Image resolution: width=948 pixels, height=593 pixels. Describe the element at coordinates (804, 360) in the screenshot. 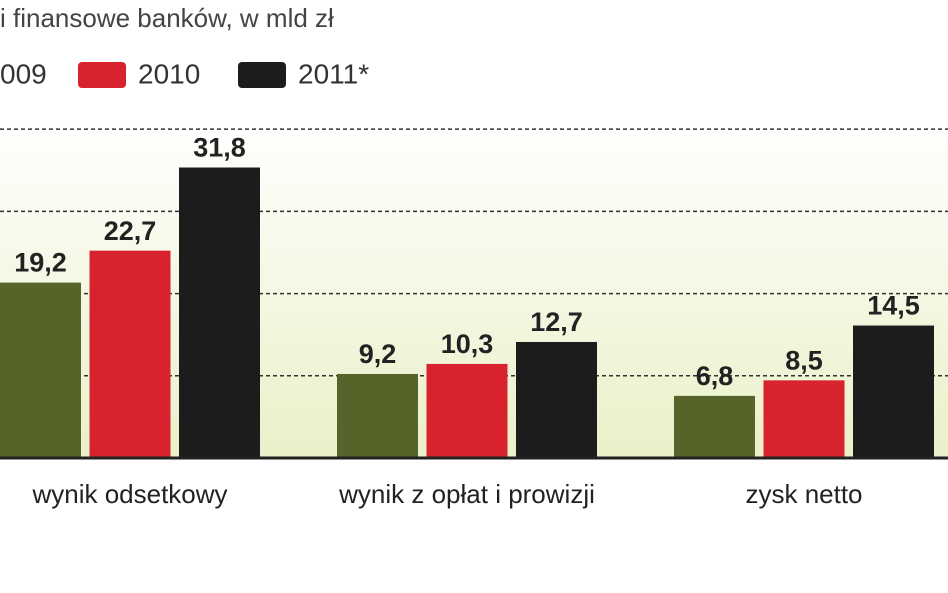

I see `value-label: 8,5` at that location.